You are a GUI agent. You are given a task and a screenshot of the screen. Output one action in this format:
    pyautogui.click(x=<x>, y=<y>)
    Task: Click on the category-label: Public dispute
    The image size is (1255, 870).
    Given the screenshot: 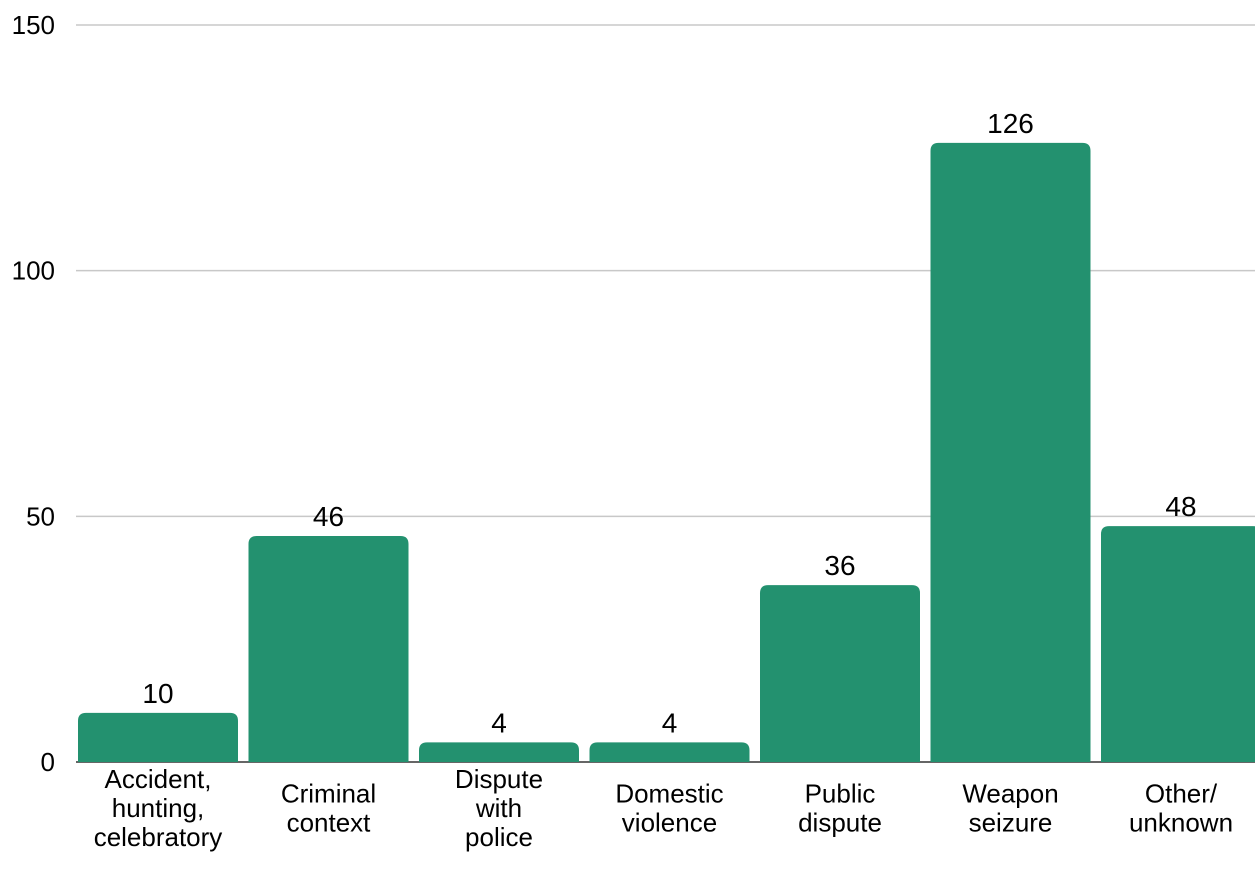 What is the action you would take?
    pyautogui.click(x=840, y=808)
    